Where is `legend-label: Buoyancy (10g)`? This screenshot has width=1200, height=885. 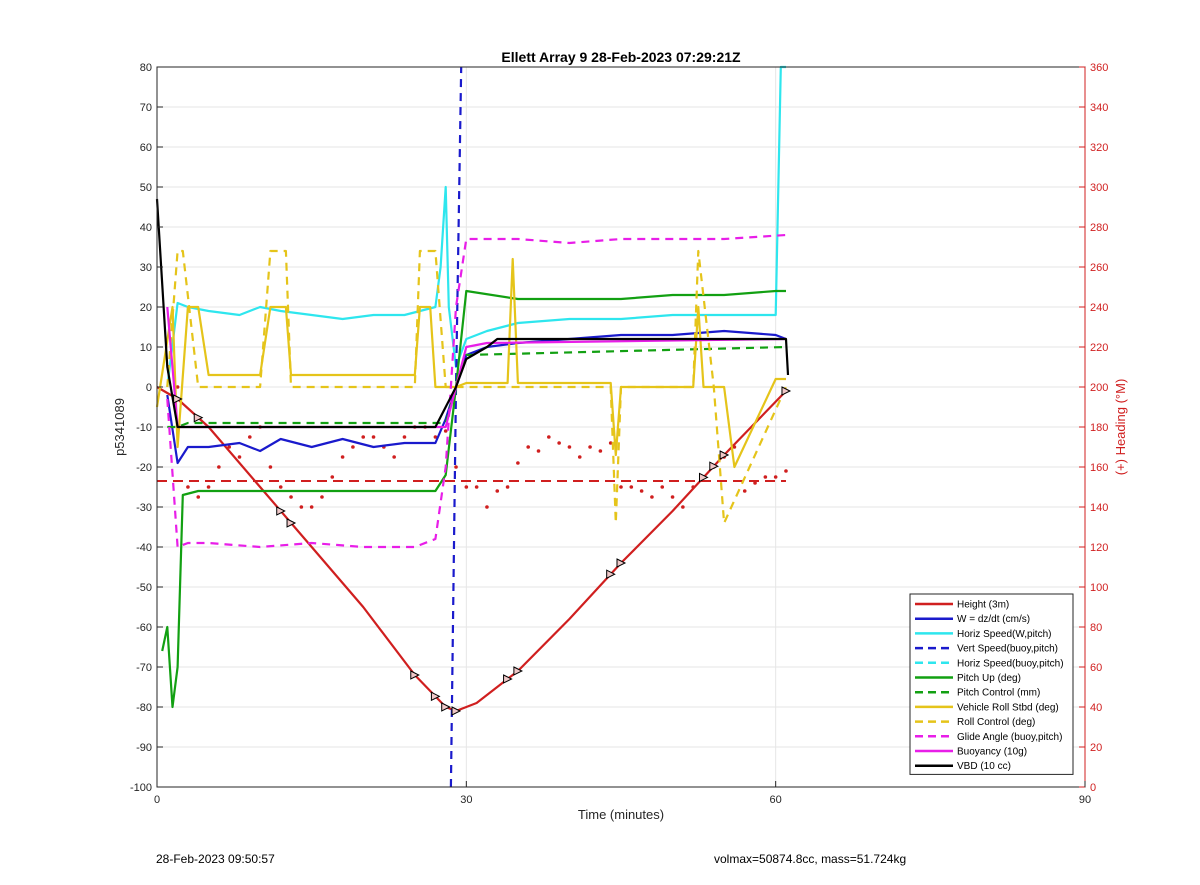
legend-label: Buoyancy (10g) is located at coordinates (992, 752).